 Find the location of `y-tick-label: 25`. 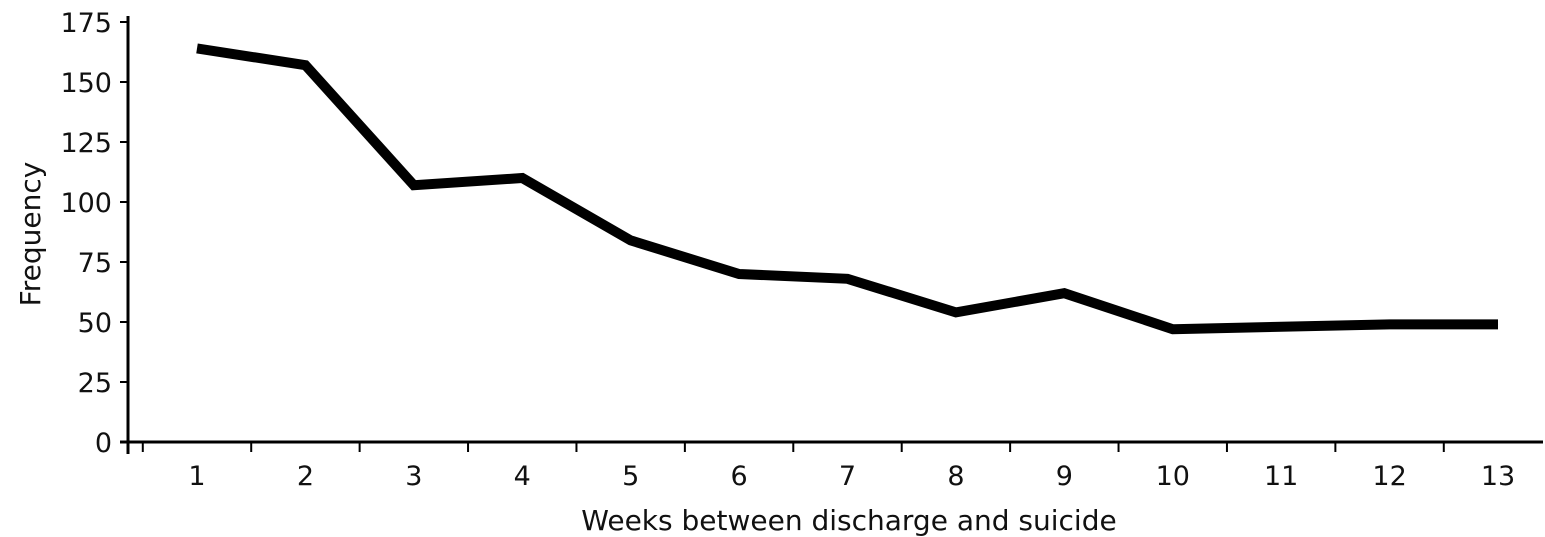

y-tick-label: 25 is located at coordinates (95, 383).